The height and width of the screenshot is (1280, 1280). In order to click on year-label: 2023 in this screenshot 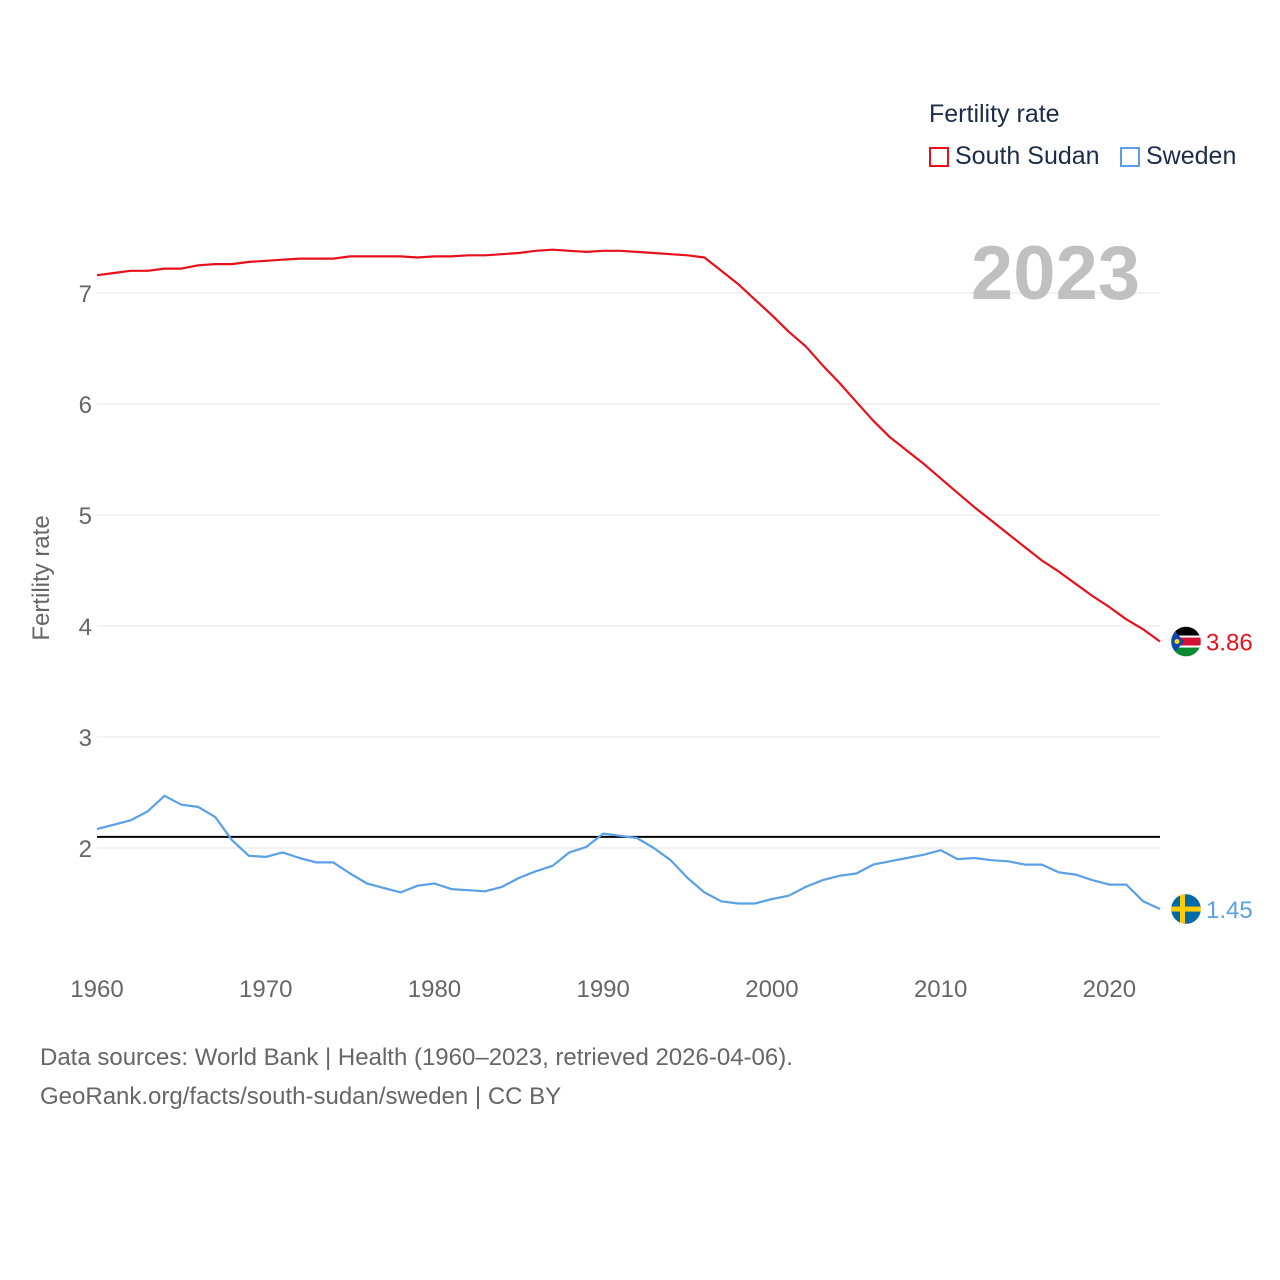, I will do `click(1055, 273)`.